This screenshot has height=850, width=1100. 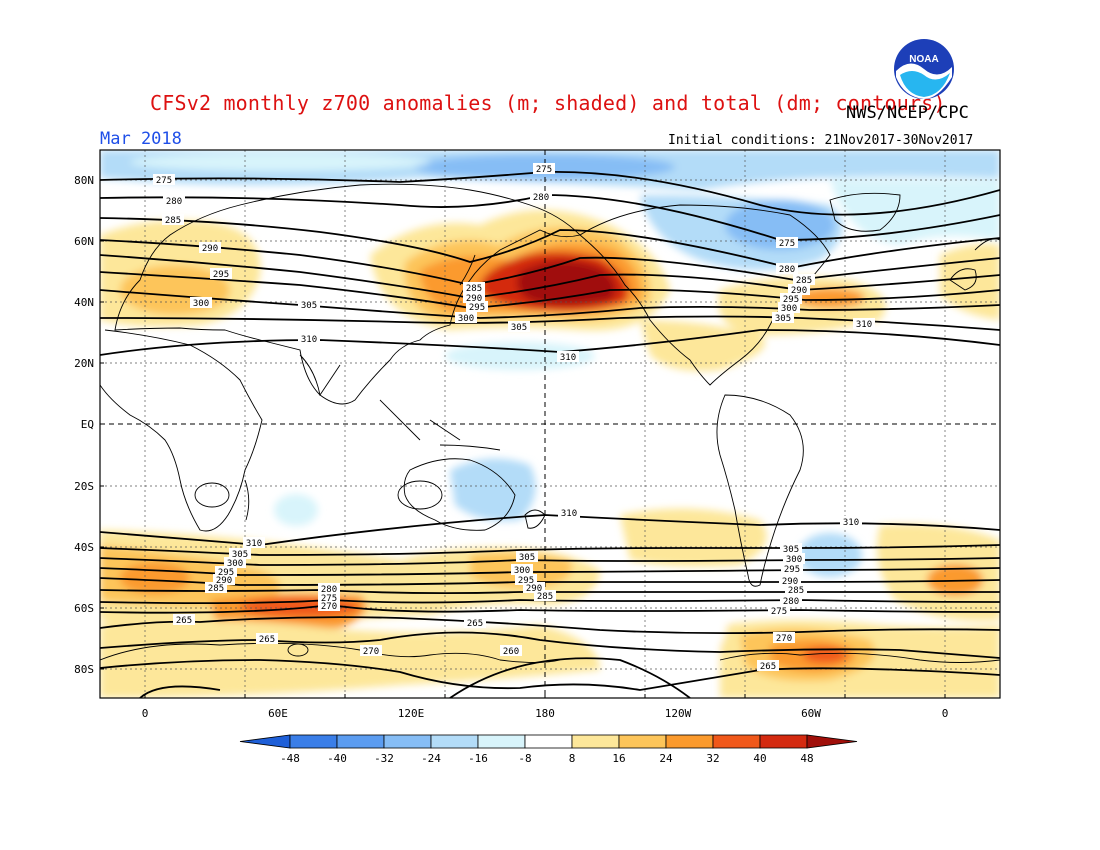 What do you see at coordinates (572, 758) in the screenshot?
I see `colorbar-label: 8` at bounding box center [572, 758].